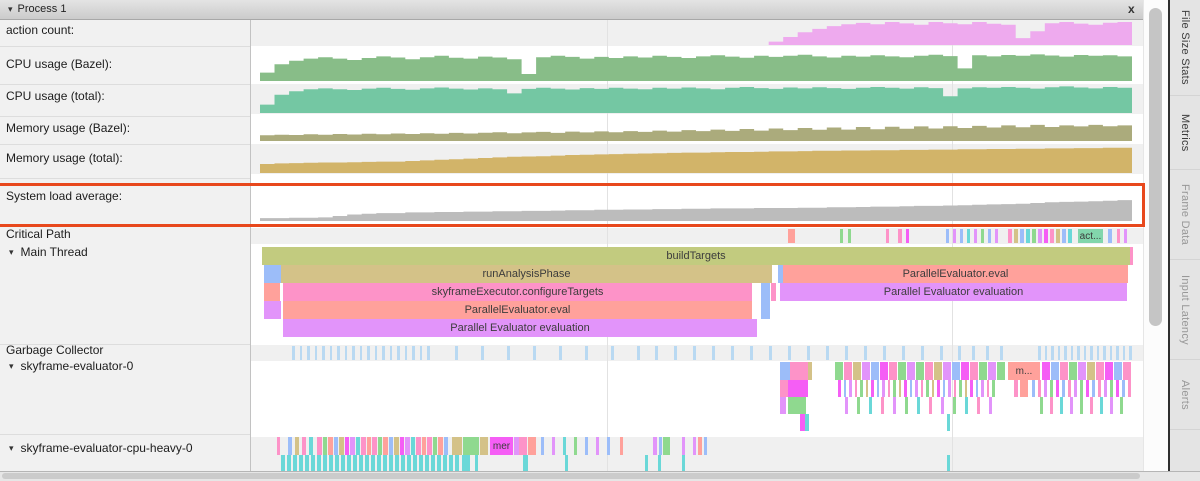 Image resolution: width=1200 pixels, height=481 pixels. Describe the element at coordinates (696, 128) in the screenshot. I see `counter-chart-memory-usage-bazel` at that location.